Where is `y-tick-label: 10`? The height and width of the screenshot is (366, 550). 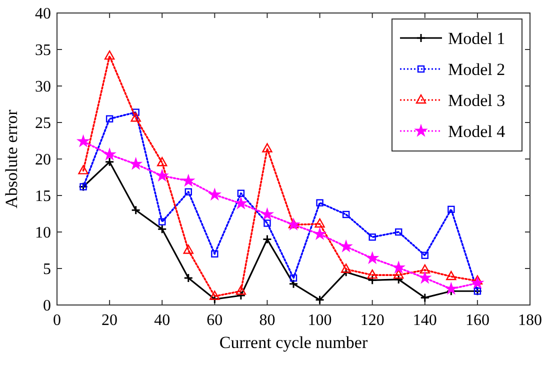 y-tick-label: 10 is located at coordinates (43, 233).